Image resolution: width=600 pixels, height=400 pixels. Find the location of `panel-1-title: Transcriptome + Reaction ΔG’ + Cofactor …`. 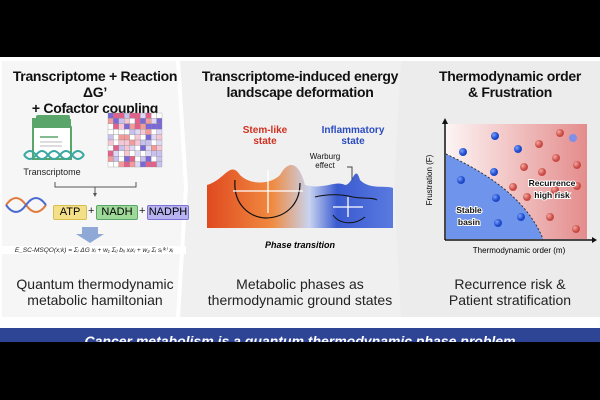

panel-1-title: Transcriptome + Reaction ΔG’ + Cofactor … is located at coordinates (95, 92).